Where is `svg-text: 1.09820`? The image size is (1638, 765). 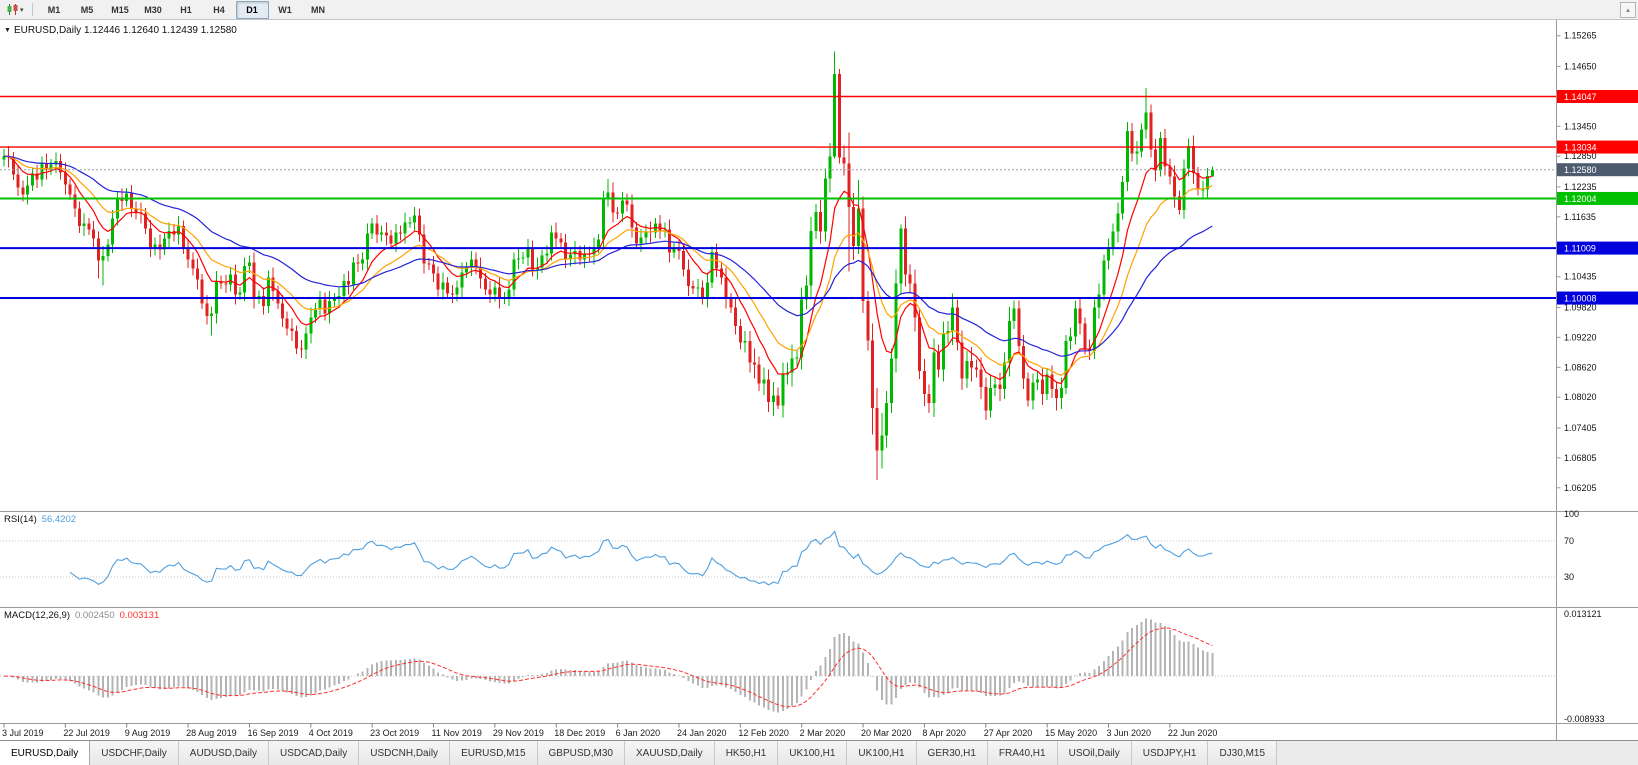
svg-text: 1.09820 is located at coordinates (1580, 307).